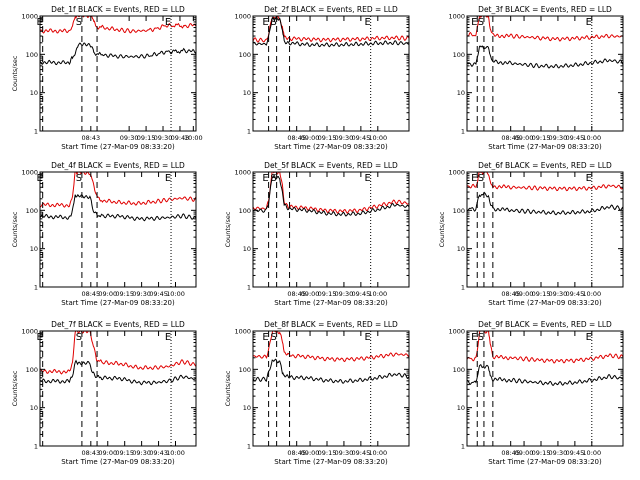 This screenshot has height=480, width=640. What do you see at coordinates (90, 453) in the screenshot?
I see `x-tick-label: 08:43` at bounding box center [90, 453].